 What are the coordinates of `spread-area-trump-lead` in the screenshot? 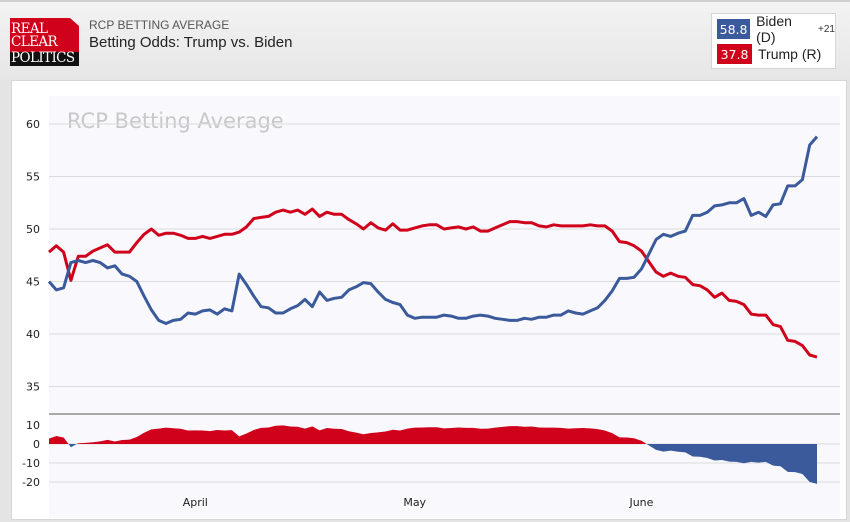 It's located at (433, 434).